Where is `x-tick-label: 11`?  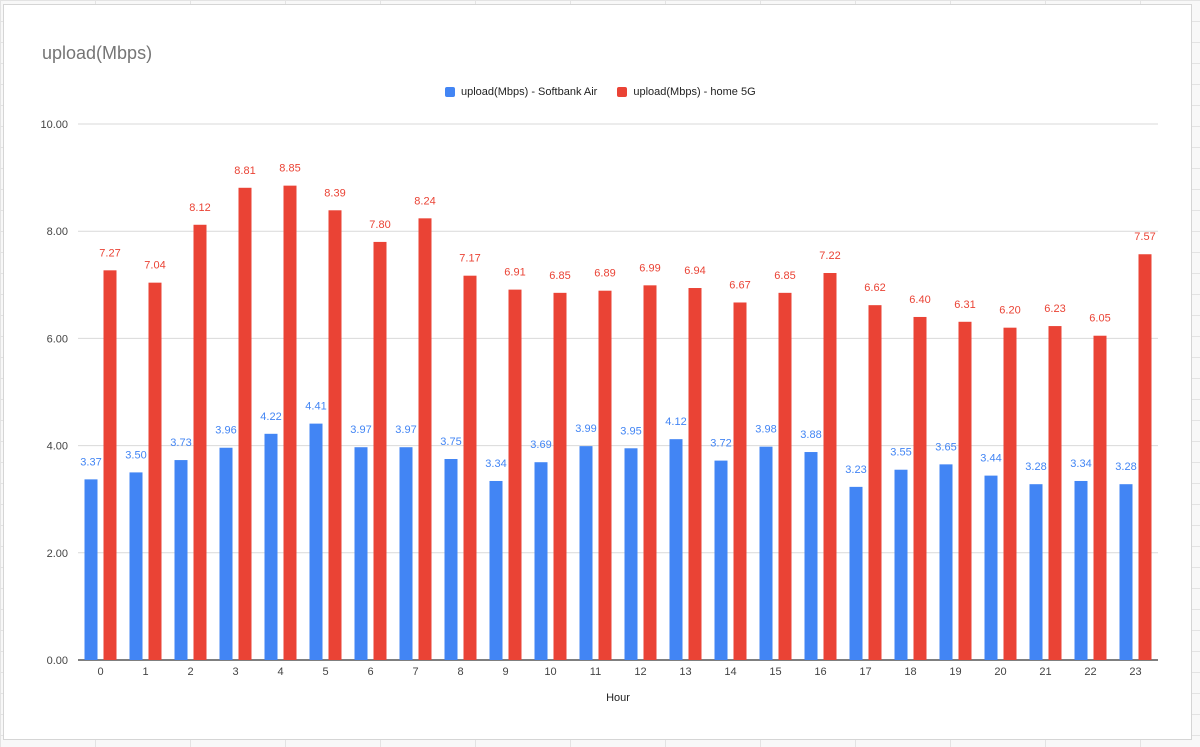
x-tick-label: 11 is located at coordinates (595, 672).